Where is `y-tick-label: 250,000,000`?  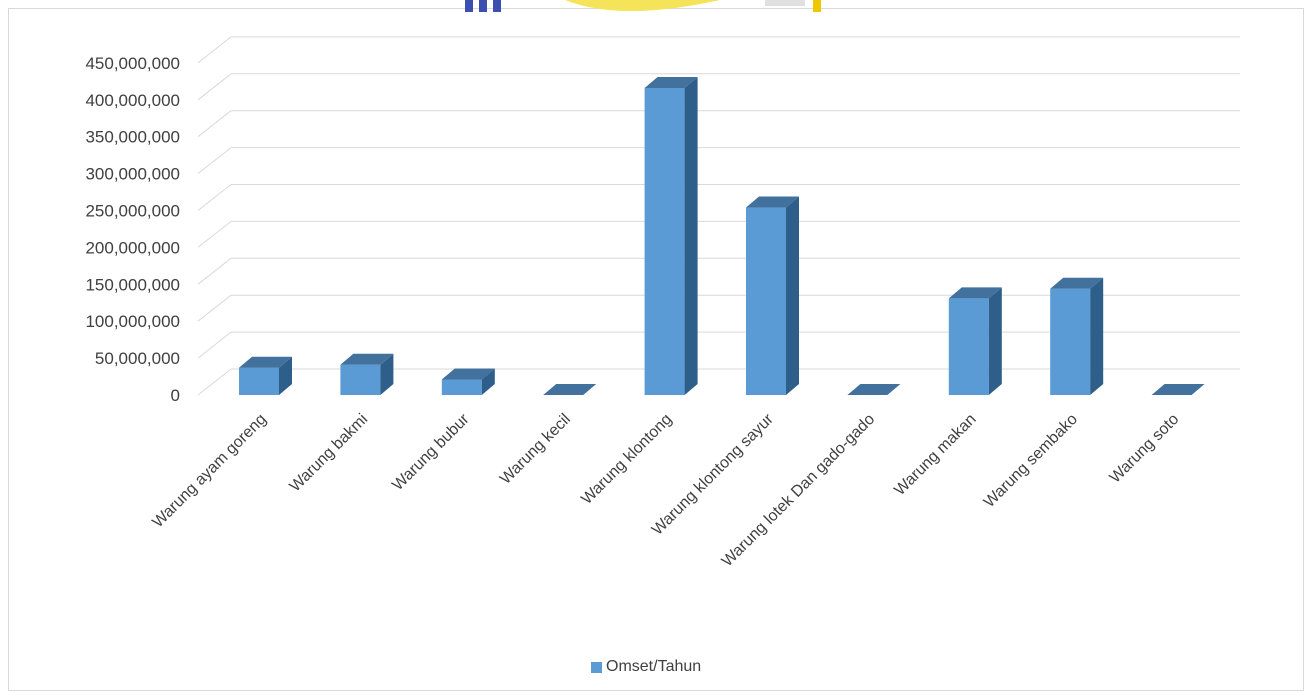
y-tick-label: 250,000,000 is located at coordinates (132, 211).